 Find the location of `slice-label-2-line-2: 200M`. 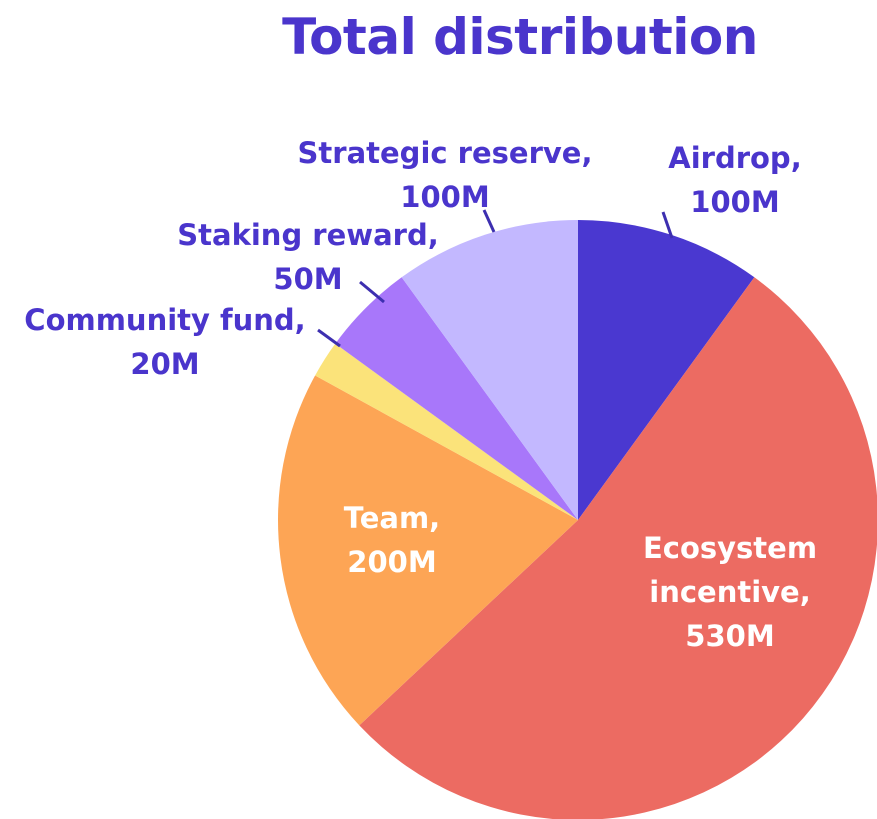

slice-label-2-line-2: 200M is located at coordinates (391, 562).